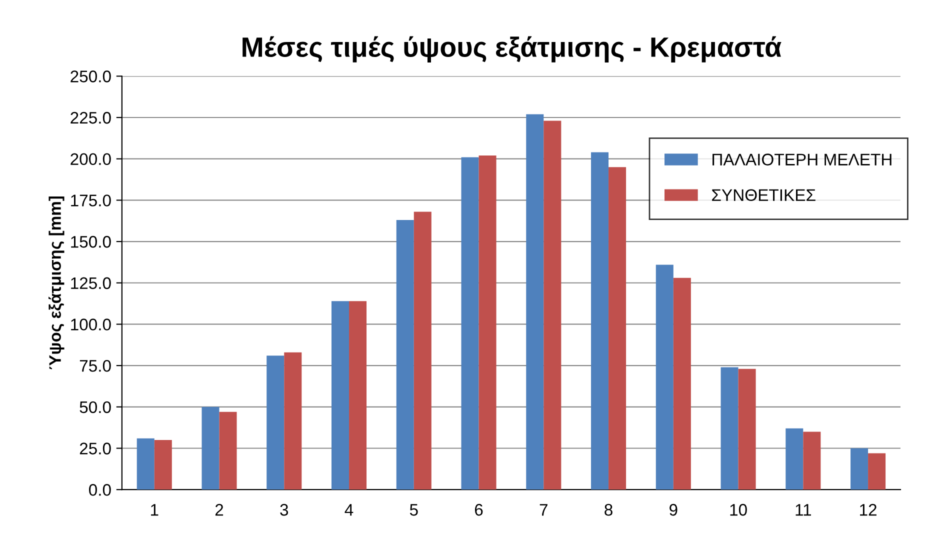  Describe the element at coordinates (154, 510) in the screenshot. I see `x-tick-label: 1` at that location.